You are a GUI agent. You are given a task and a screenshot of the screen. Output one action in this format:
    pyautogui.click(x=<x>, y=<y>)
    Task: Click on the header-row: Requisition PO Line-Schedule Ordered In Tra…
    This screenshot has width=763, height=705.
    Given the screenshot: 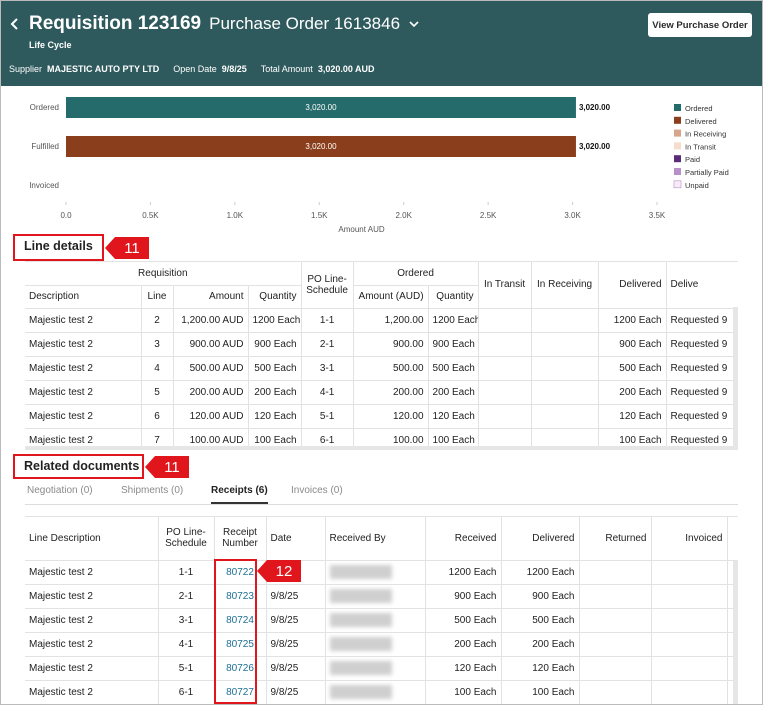 What is the action you would take?
    pyautogui.click(x=381, y=285)
    